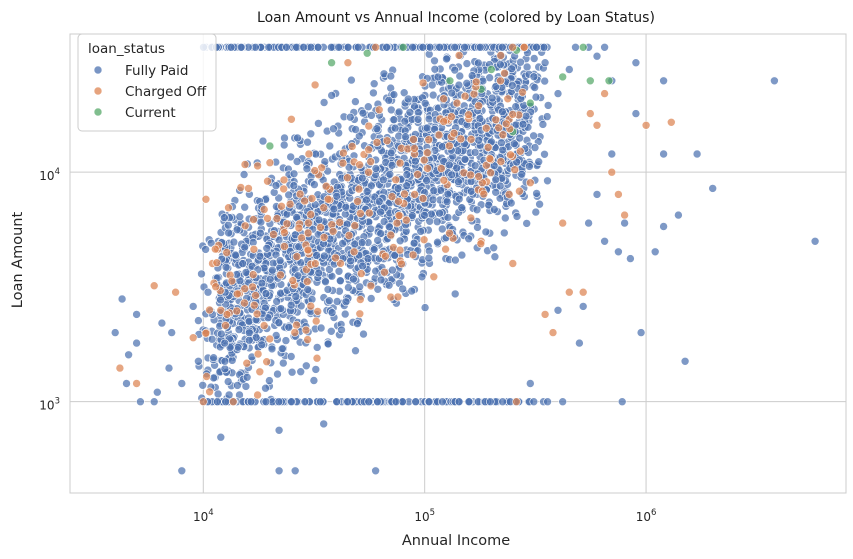 The image size is (853, 559). Describe the element at coordinates (157, 71) in the screenshot. I see `legend-label: Fully Paid` at that location.